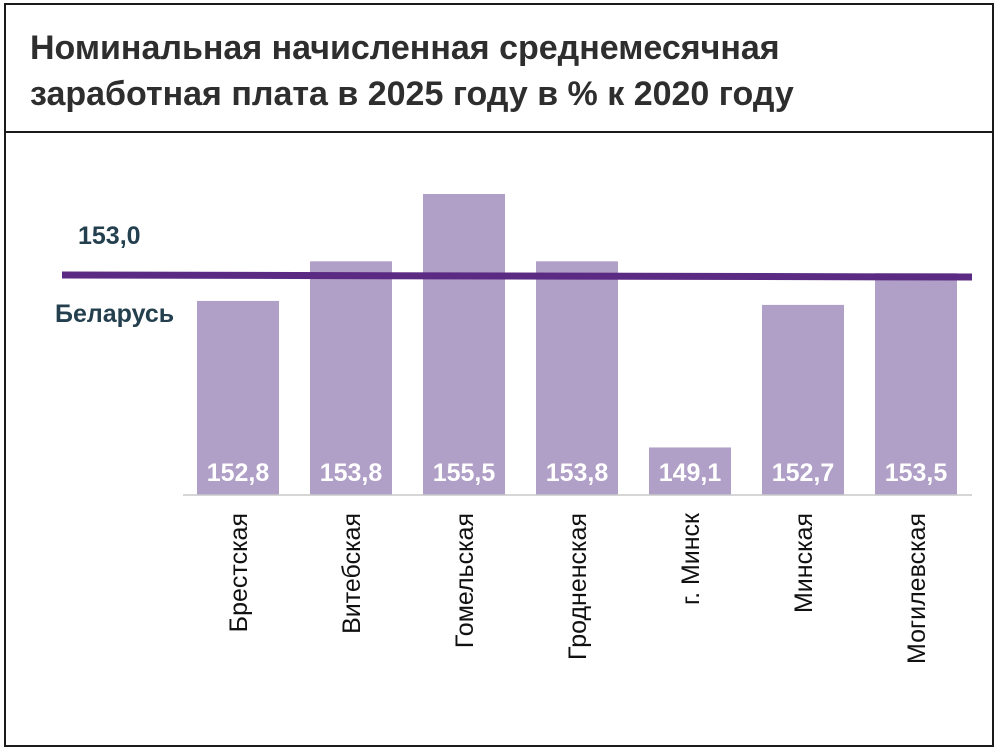  Describe the element at coordinates (238, 473) in the screenshot. I see `bar-value-label: 152,8` at that location.